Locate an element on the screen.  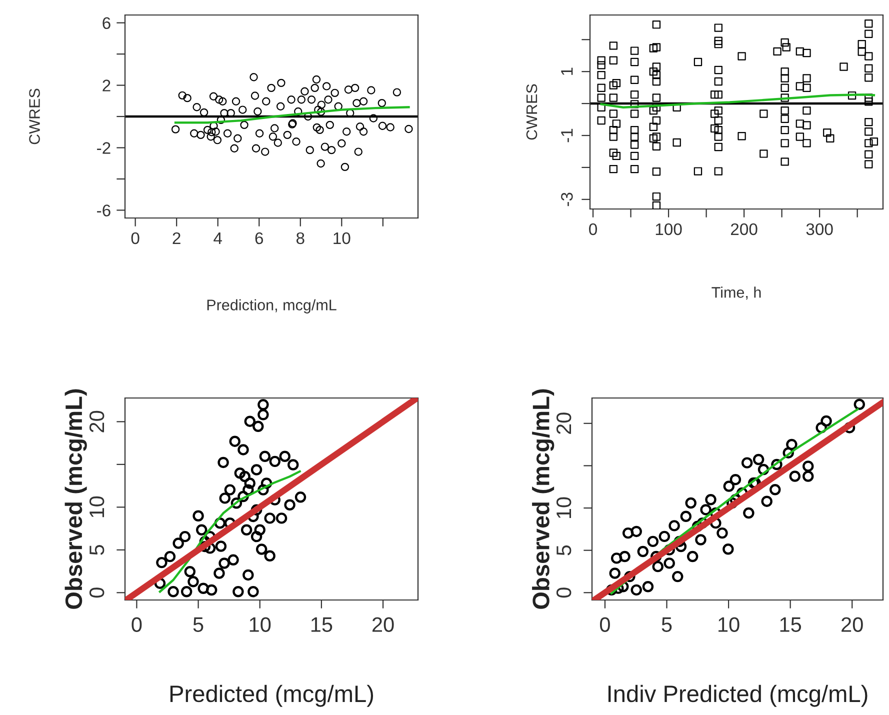
x-tick-label: 2 is located at coordinates (176, 238).